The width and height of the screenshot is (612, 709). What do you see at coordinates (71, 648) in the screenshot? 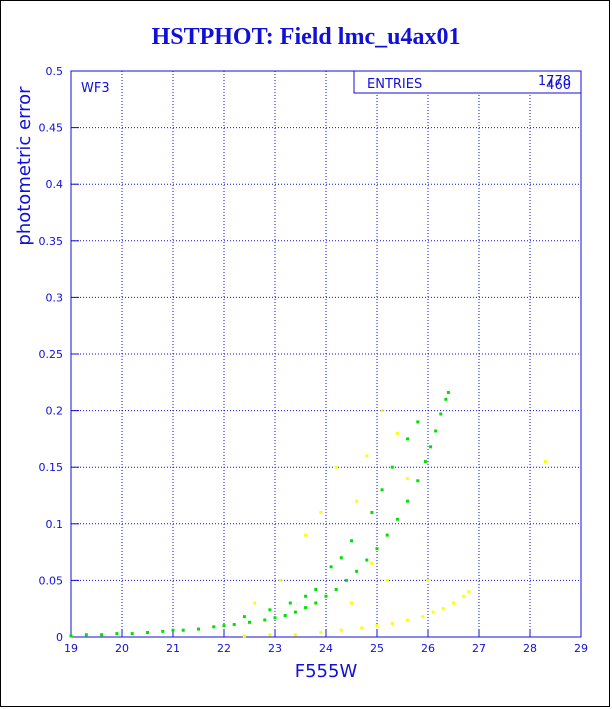
I see `x-tick-label: 19` at bounding box center [71, 648].